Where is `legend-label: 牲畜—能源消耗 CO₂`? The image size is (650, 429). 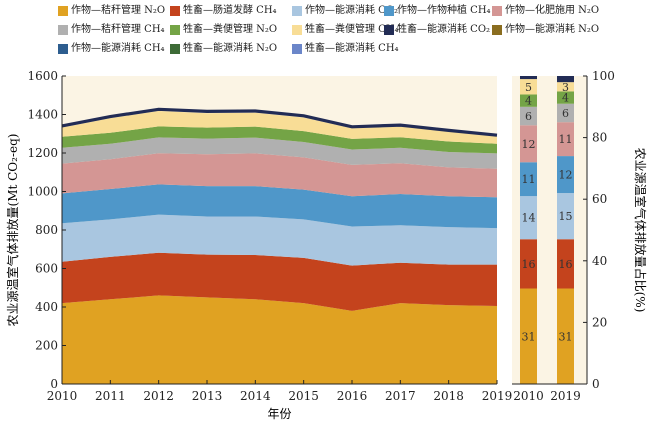 legend-label: 牲畜—能源消耗 CO₂ is located at coordinates (444, 29).